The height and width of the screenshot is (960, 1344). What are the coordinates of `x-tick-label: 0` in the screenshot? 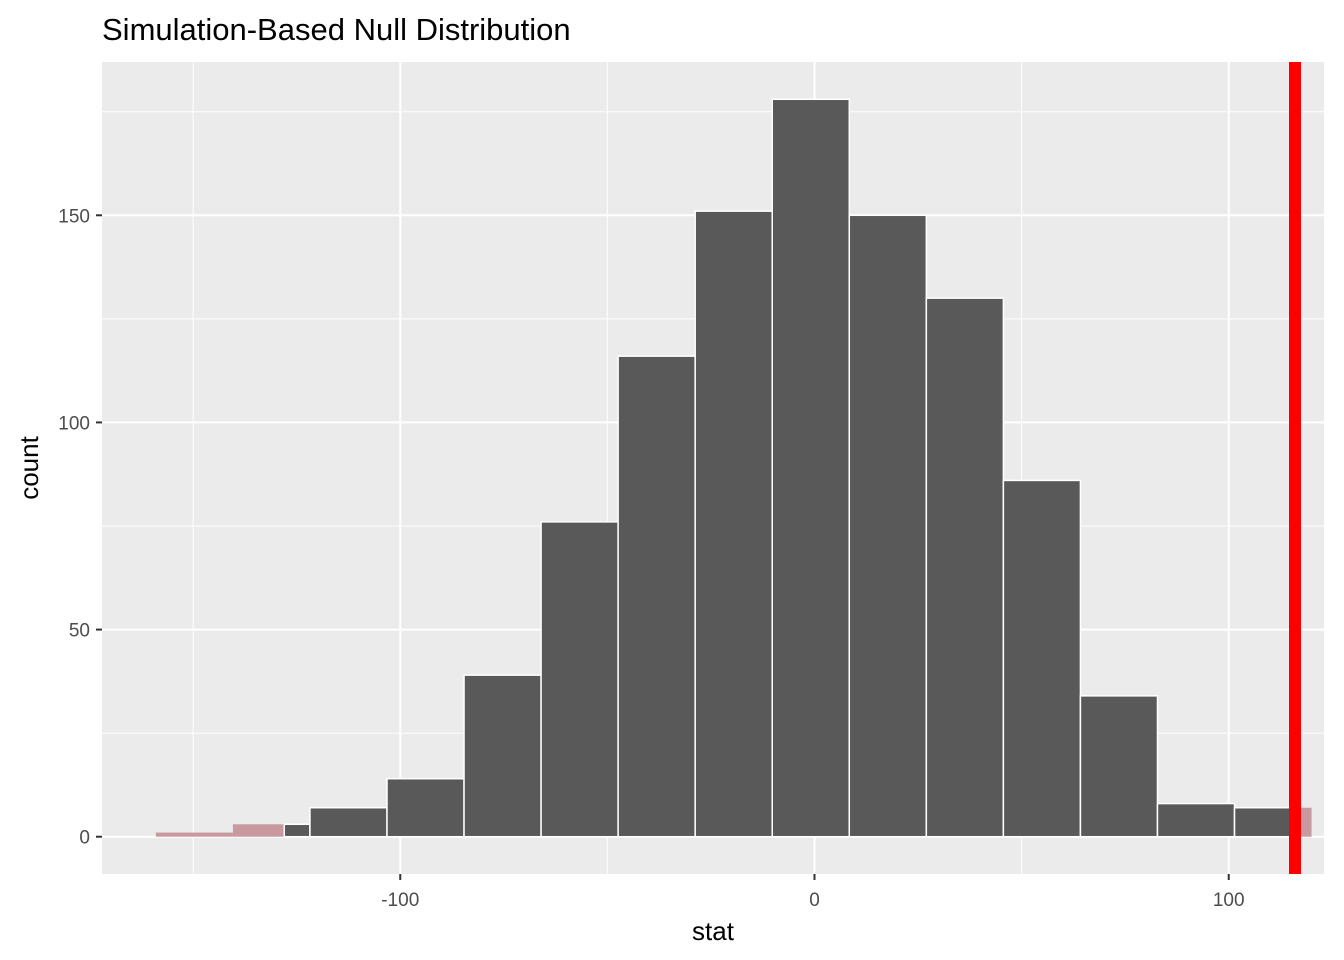 It's located at (814, 900).